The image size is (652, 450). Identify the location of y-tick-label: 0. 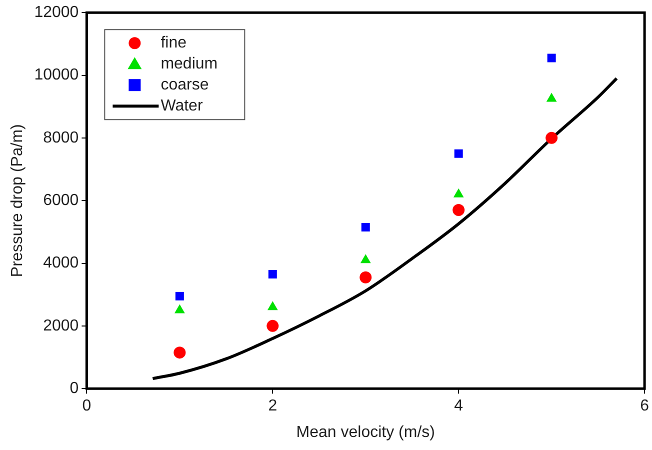
(74, 389).